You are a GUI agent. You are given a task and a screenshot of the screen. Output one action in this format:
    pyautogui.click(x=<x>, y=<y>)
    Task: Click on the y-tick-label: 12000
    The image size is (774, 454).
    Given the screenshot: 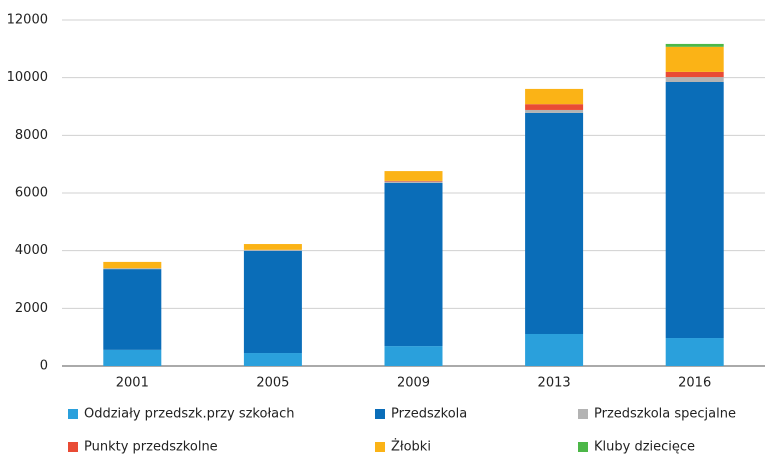 What is the action you would take?
    pyautogui.click(x=27, y=20)
    